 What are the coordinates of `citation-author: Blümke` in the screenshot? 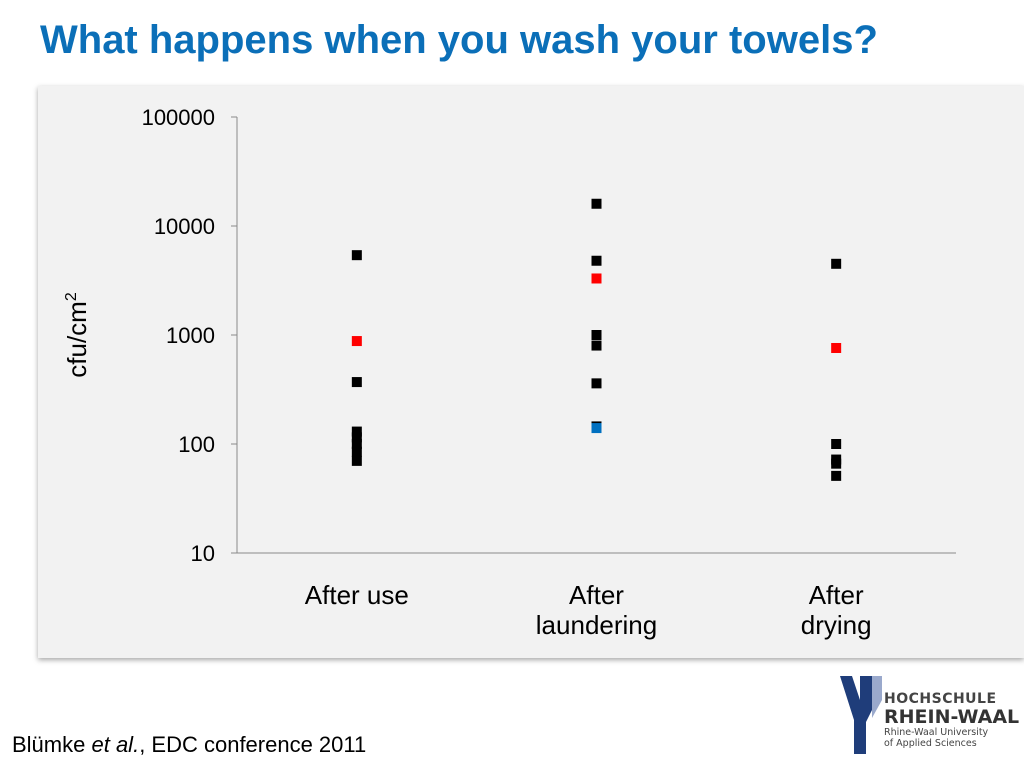 It's located at (52, 744).